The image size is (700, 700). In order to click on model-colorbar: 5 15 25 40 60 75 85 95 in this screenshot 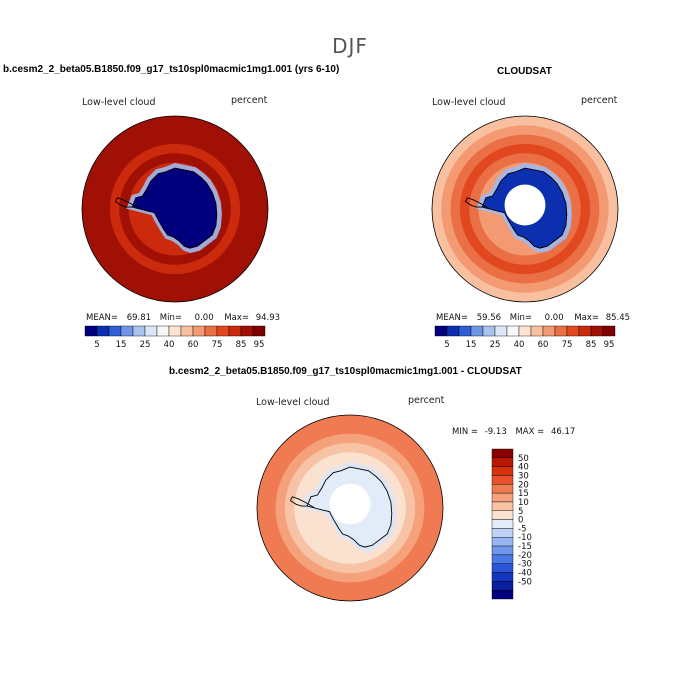, I will do `click(175, 337)`.